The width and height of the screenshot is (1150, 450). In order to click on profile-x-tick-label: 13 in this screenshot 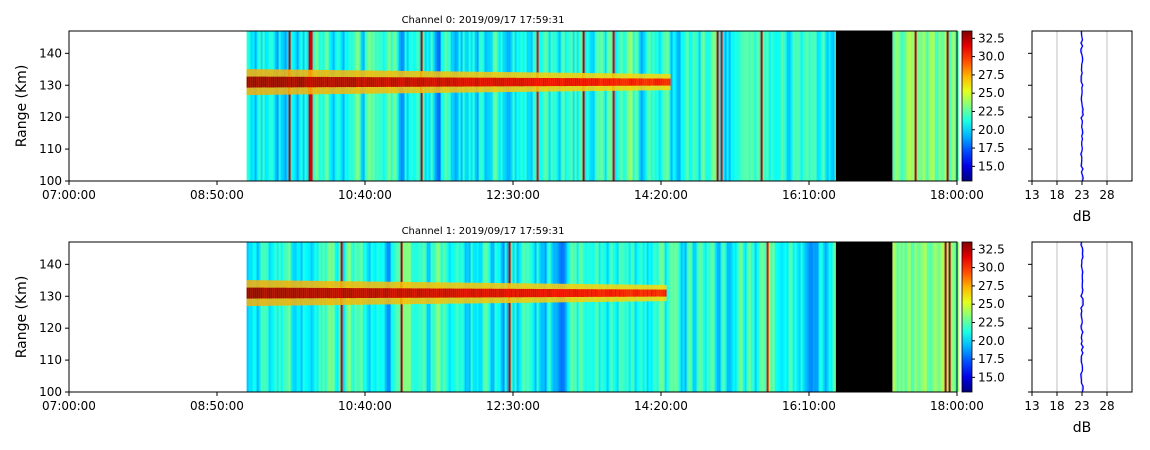, I will do `click(1031, 406)`.